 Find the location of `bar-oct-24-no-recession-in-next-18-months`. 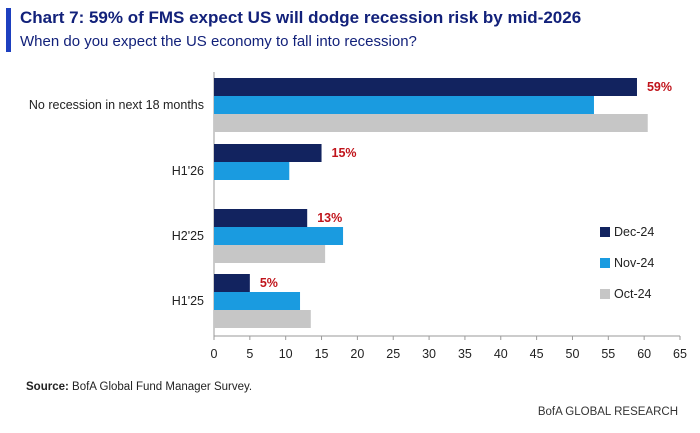

bar-oct-24-no-recession-in-next-18-months is located at coordinates (431, 123).